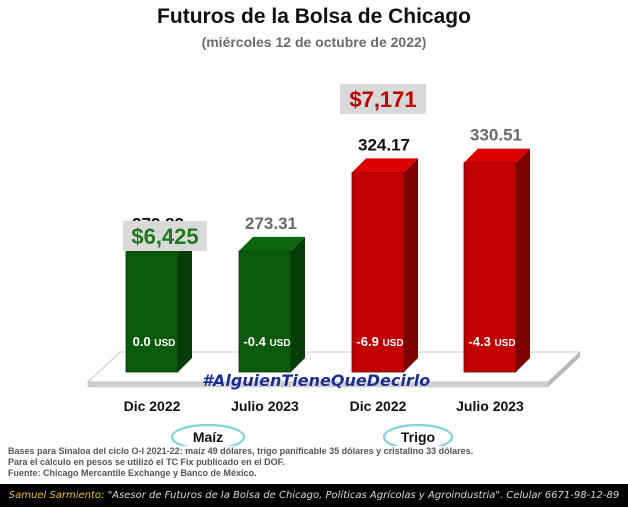 This screenshot has height=507, width=628. I want to click on bar-change-label: 0.0 USD, so click(154, 341).